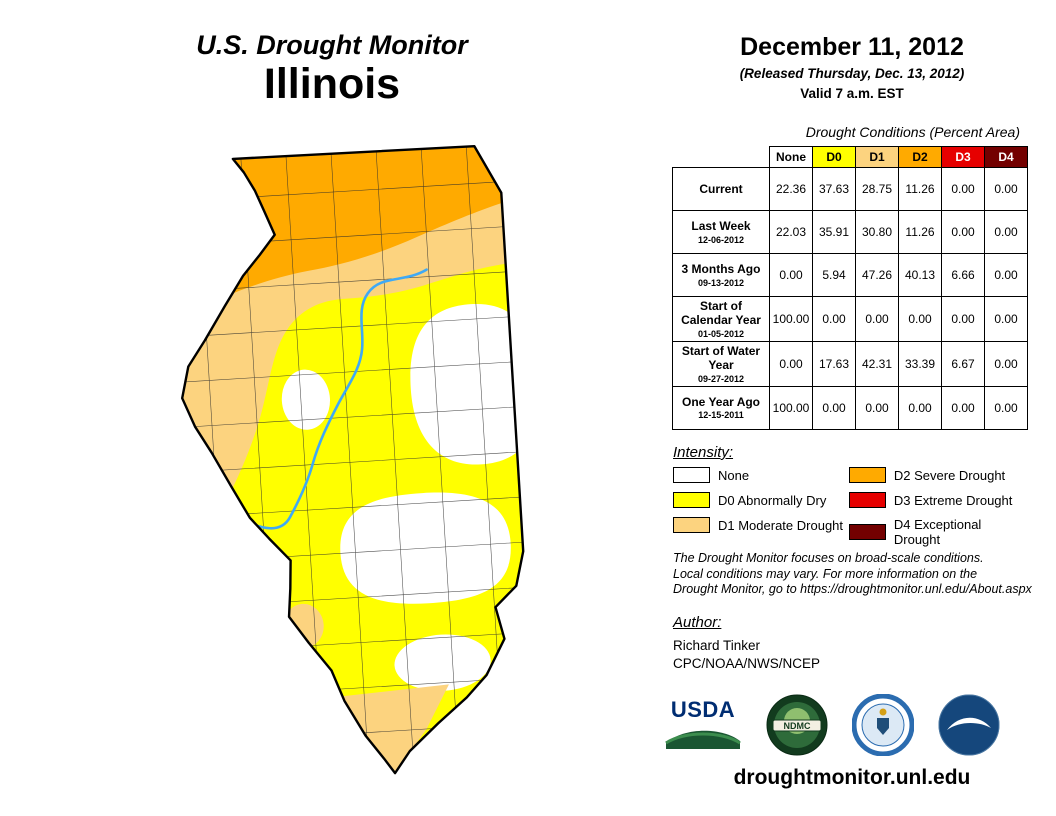 The width and height of the screenshot is (1056, 816). What do you see at coordinates (969, 725) in the screenshot?
I see `noaa-seal-icon` at bounding box center [969, 725].